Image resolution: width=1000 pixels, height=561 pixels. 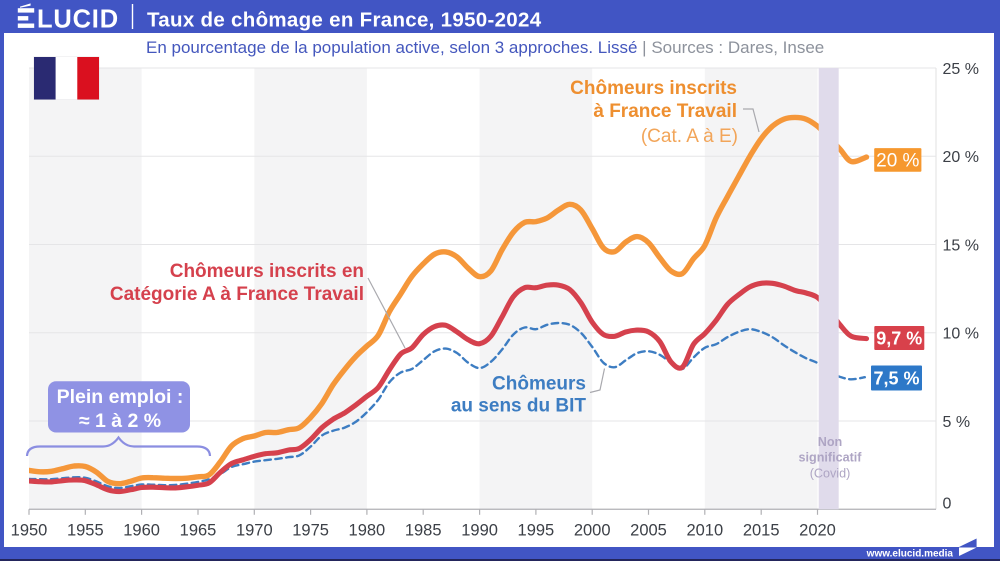 What do you see at coordinates (539, 384) in the screenshot?
I see `svg-text: Chômeurs` at bounding box center [539, 384].